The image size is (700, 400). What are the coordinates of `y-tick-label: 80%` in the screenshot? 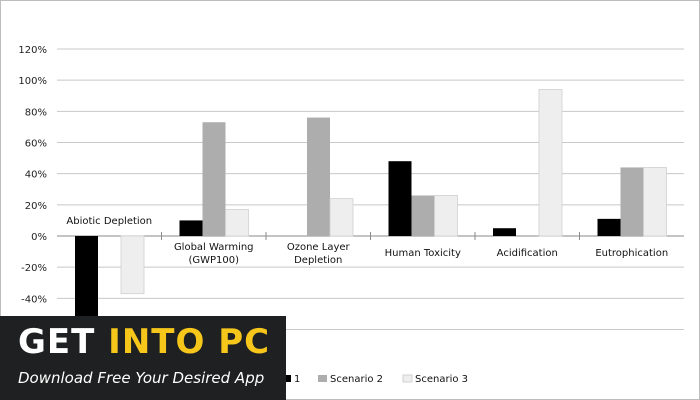 It's located at (36, 112).